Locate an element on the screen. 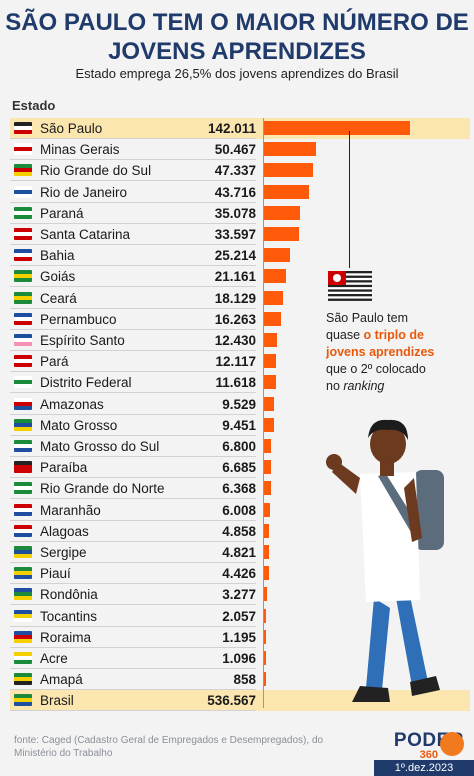  category-label: Amazonas is located at coordinates (72, 404).